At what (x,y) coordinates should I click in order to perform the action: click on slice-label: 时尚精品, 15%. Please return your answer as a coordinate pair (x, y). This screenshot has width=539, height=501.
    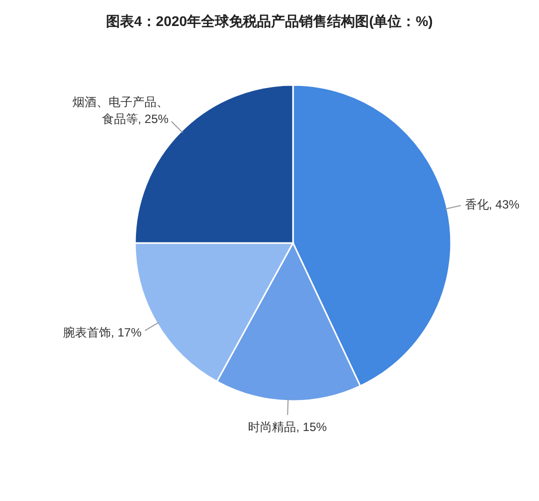
    Looking at the image, I should click on (288, 427).